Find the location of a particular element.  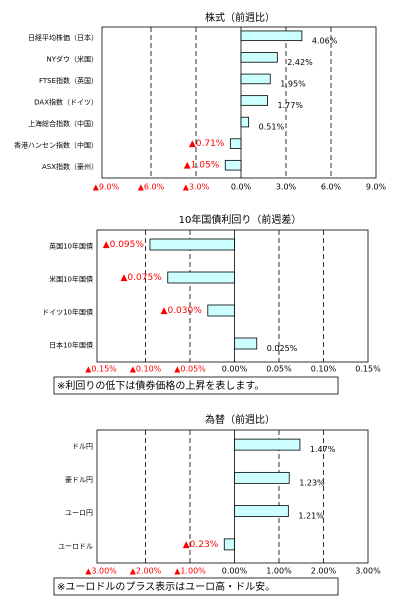

value-label: 1.47% is located at coordinates (323, 449).